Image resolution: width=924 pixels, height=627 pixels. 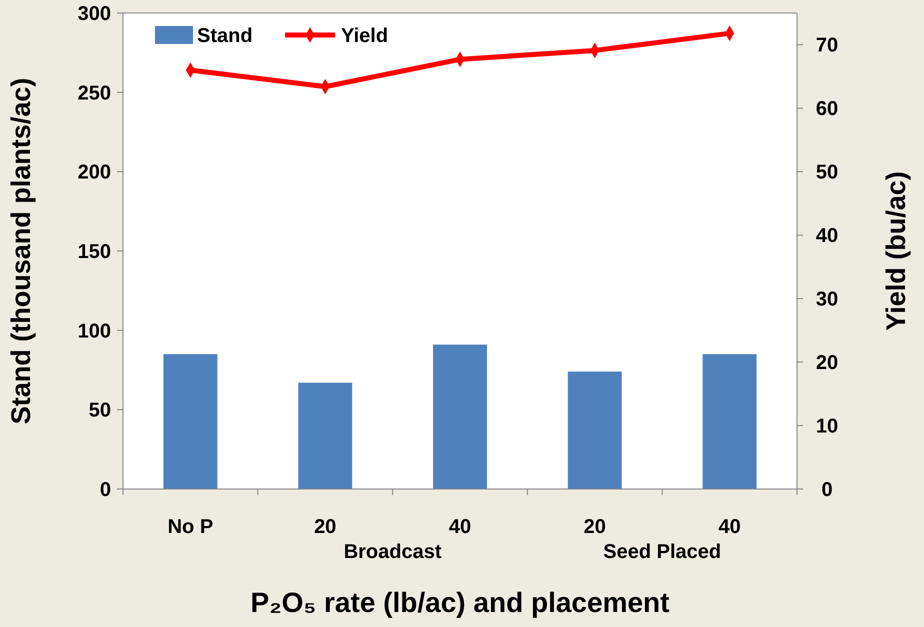 What do you see at coordinates (827, 363) in the screenshot?
I see `y2-tick-label: 20` at bounding box center [827, 363].